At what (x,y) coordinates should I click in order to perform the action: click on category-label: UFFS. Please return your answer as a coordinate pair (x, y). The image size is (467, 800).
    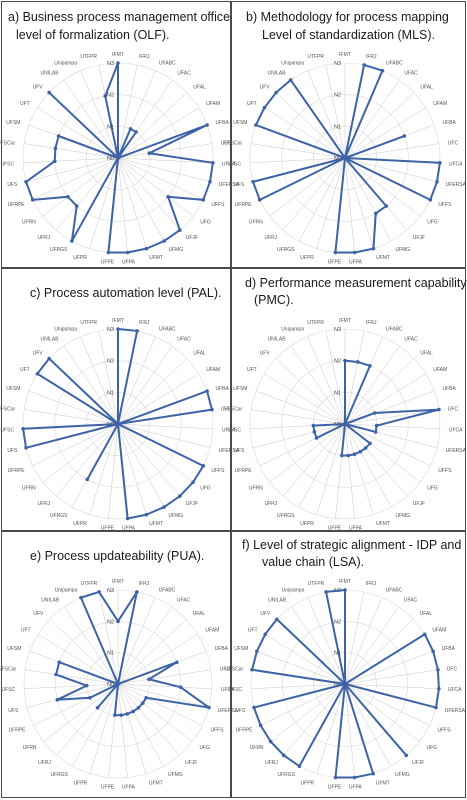
    Looking at the image, I should click on (217, 730).